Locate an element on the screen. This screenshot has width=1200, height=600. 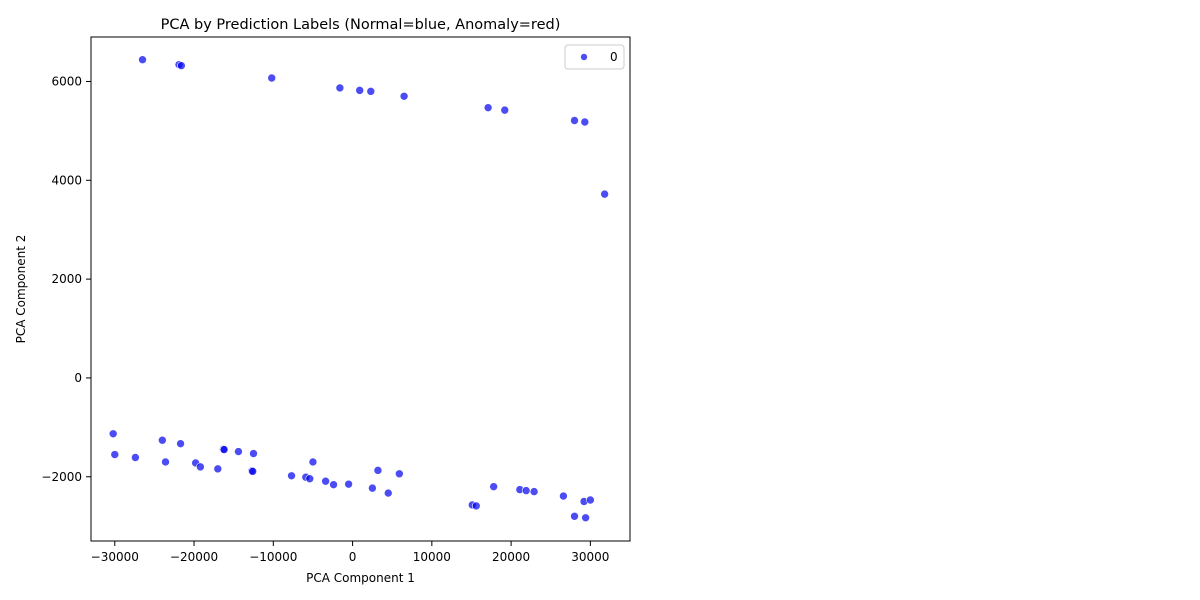
x-axis-label: PCA Component 1 is located at coordinates (360, 578).